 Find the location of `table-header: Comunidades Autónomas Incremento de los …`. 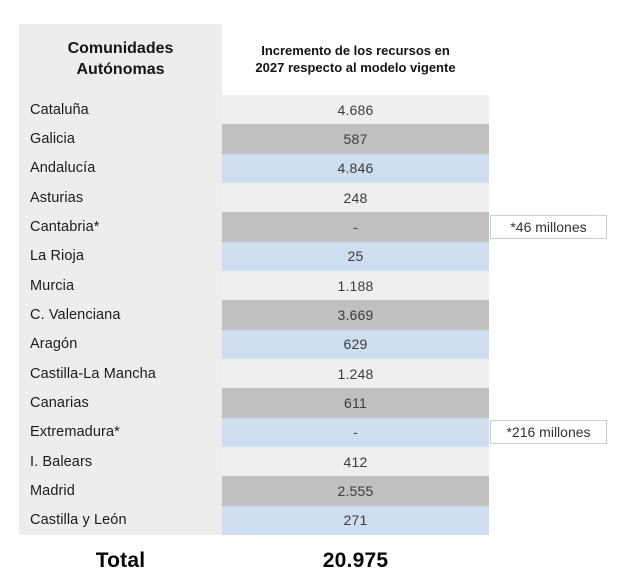

table-header: Comunidades Autónomas Incremento de los … is located at coordinates (313, 59).